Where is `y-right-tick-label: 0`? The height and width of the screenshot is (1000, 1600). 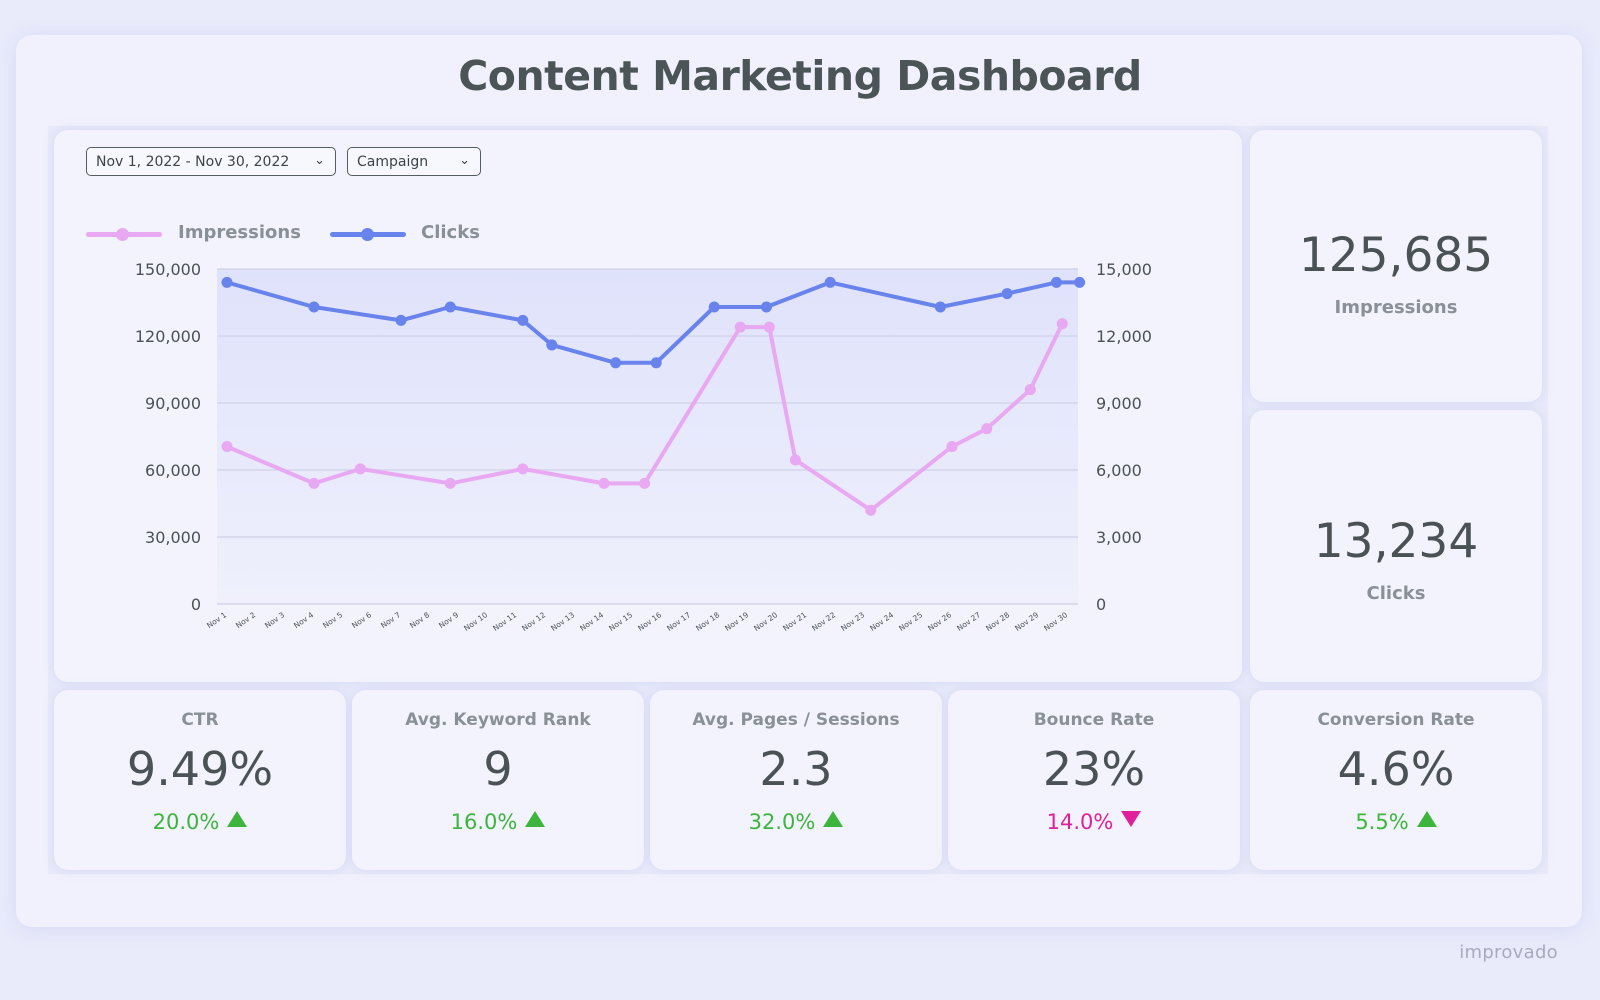 y-right-tick-label: 0 is located at coordinates (1101, 604).